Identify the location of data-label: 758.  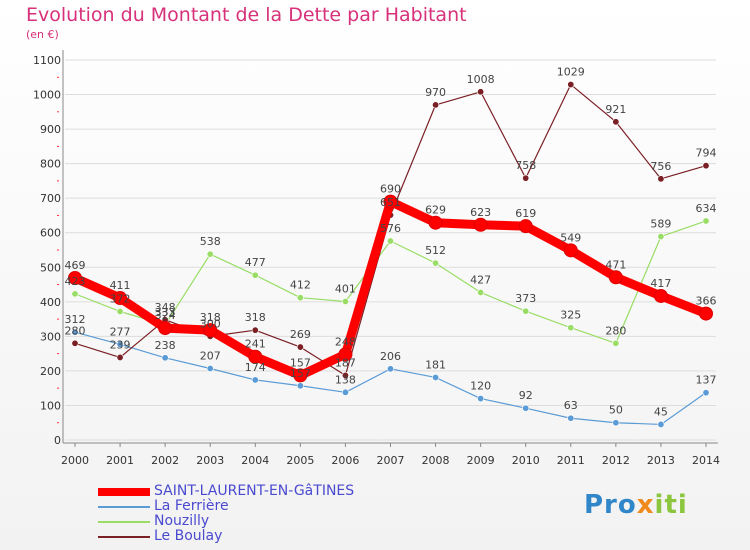
(525, 165).